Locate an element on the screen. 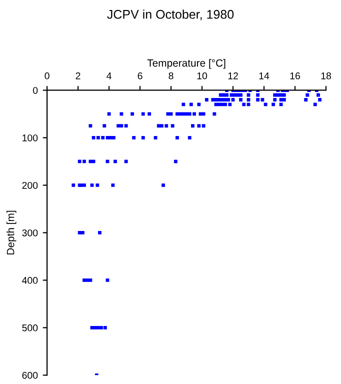  x-tick-label: 18 is located at coordinates (326, 76).